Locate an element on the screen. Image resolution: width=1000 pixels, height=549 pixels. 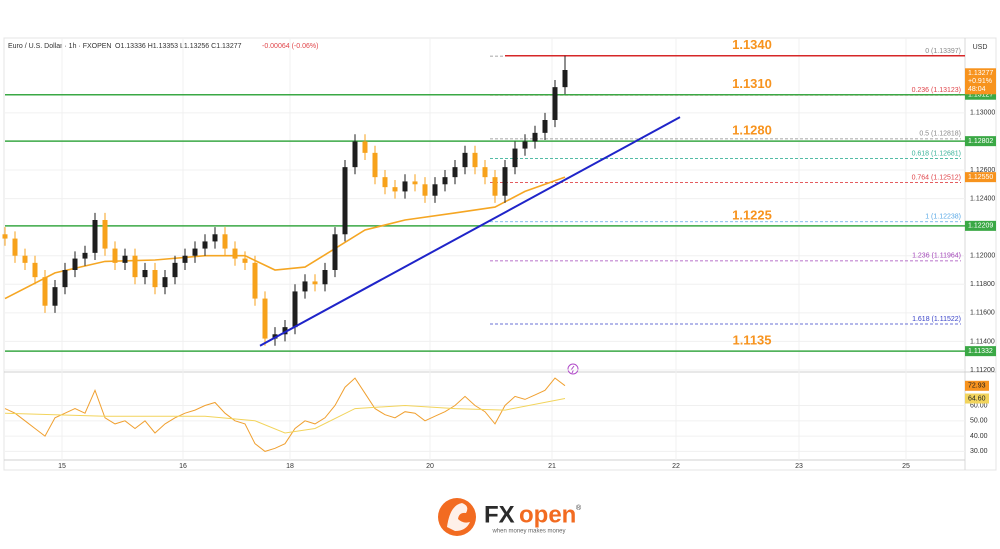
axis-label: USD is located at coordinates (980, 47).